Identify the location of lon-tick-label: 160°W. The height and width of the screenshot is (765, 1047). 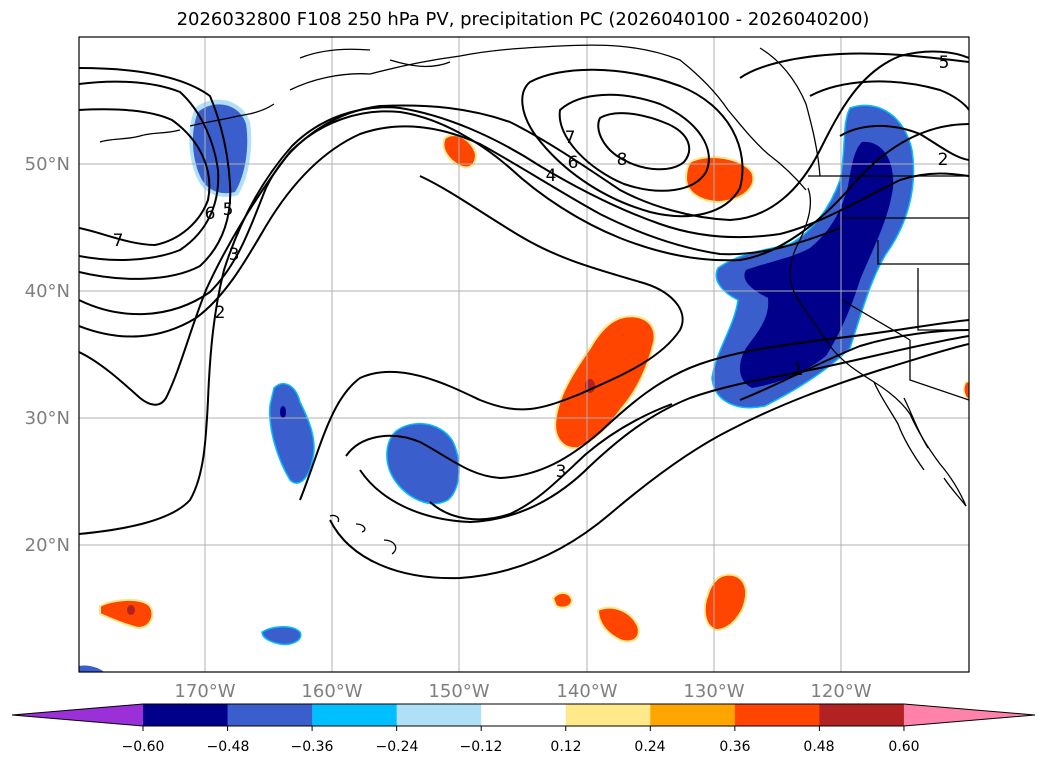
(331, 691).